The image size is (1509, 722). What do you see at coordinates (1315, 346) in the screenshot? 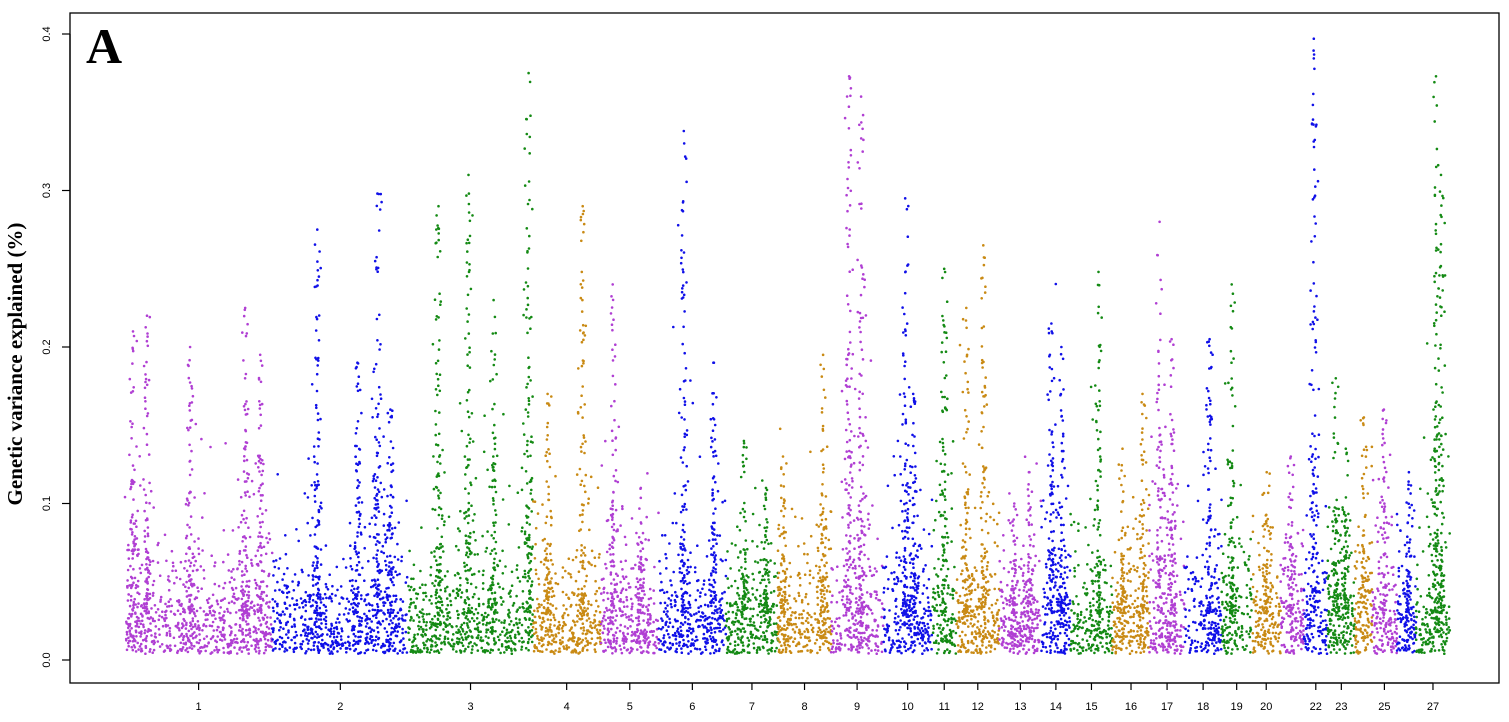
I see `chromosome-22-points` at bounding box center [1315, 346].